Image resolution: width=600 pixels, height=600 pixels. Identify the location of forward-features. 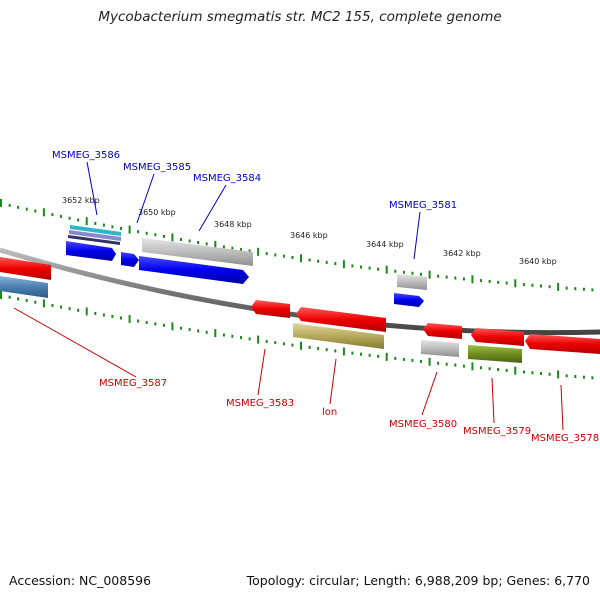
(246, 266).